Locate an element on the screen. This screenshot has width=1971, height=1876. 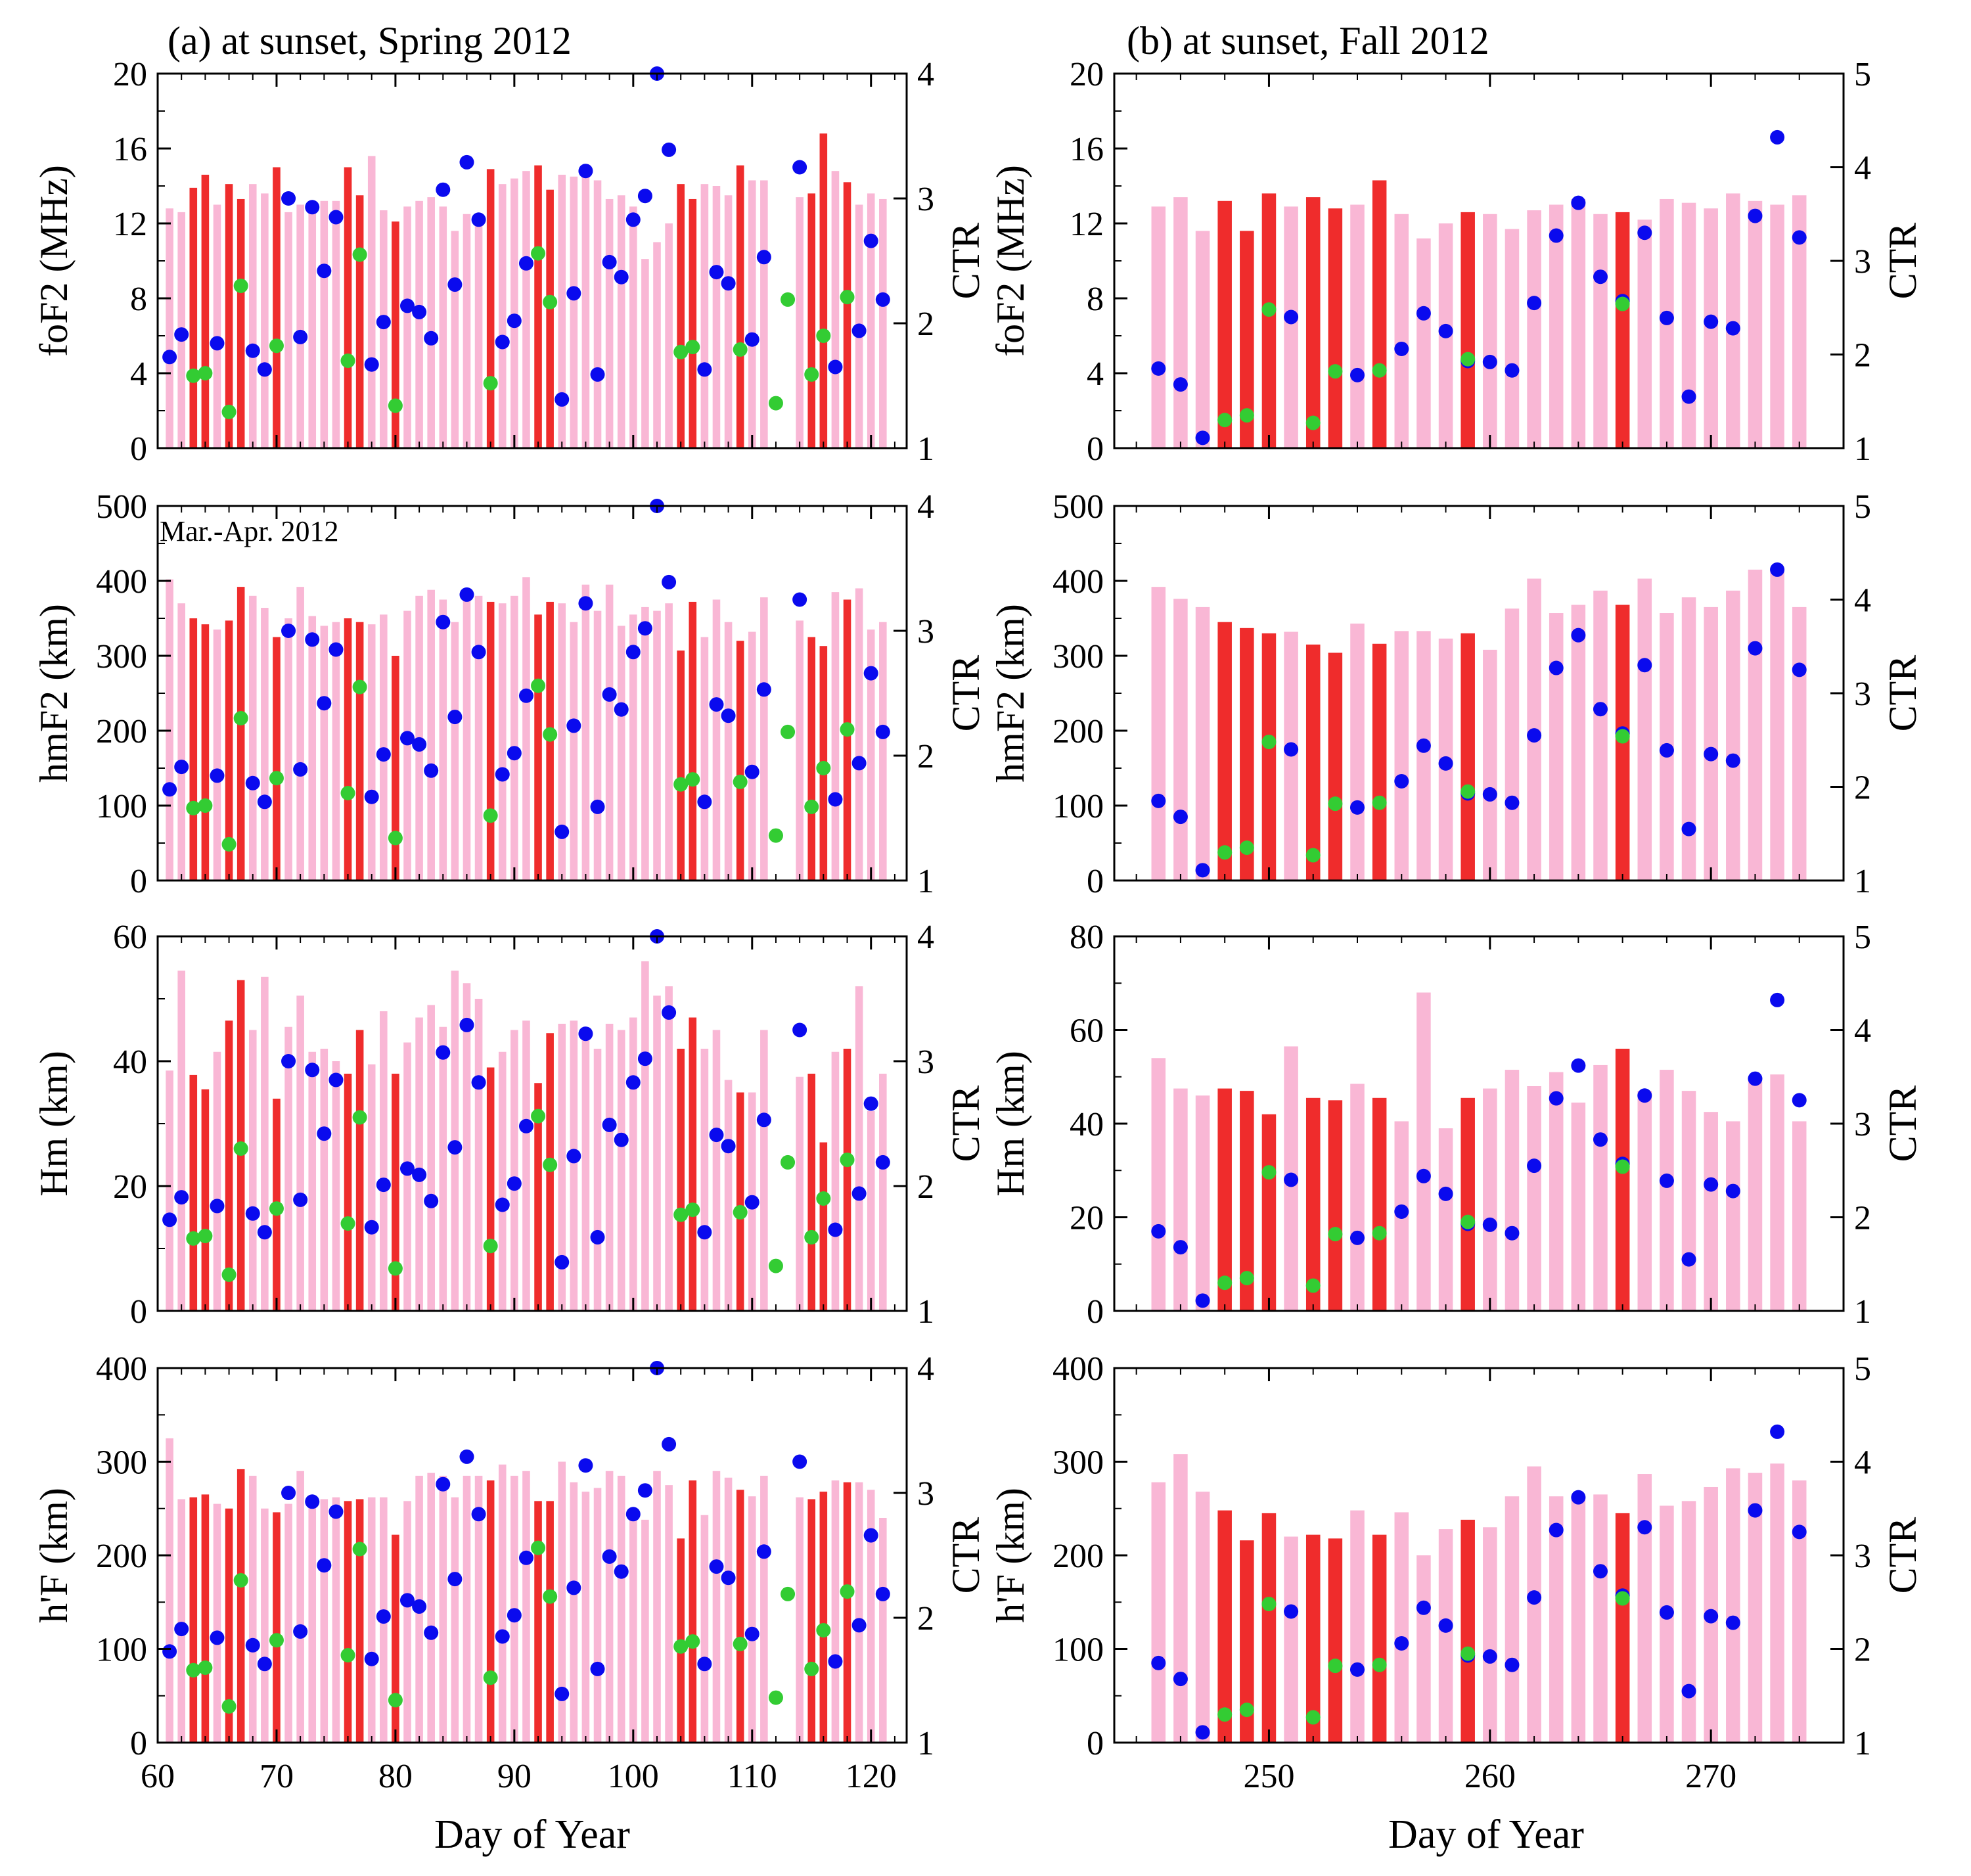
y2-tick-label: 5 is located at coordinates (1862, 937).